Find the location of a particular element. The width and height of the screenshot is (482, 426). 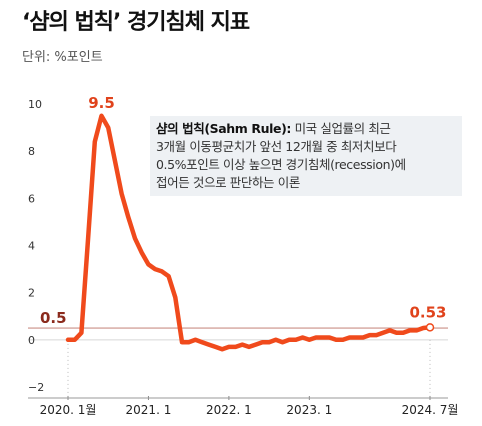

chart-title: ‘샴의 법칙’ 경기침체 지표 is located at coordinates (136, 22).